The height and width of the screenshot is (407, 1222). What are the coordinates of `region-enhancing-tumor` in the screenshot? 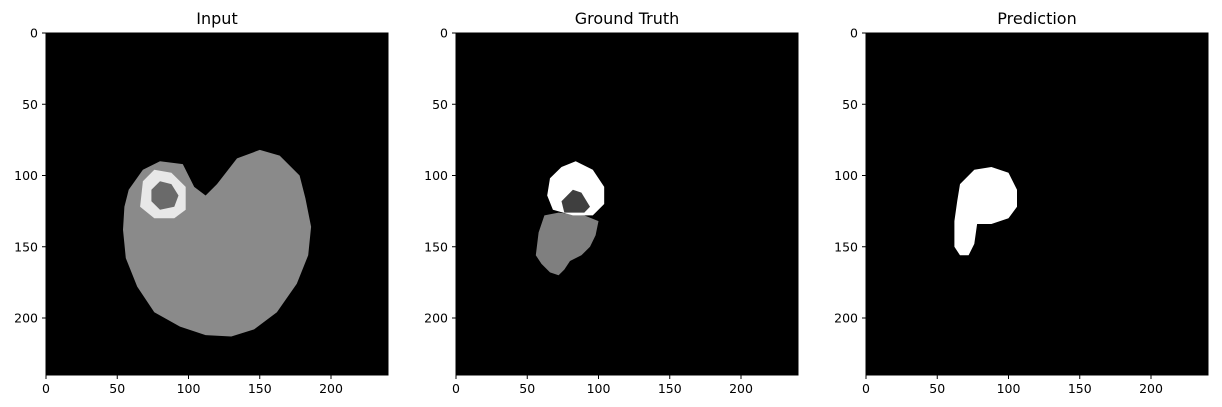 It's located at (576, 188).